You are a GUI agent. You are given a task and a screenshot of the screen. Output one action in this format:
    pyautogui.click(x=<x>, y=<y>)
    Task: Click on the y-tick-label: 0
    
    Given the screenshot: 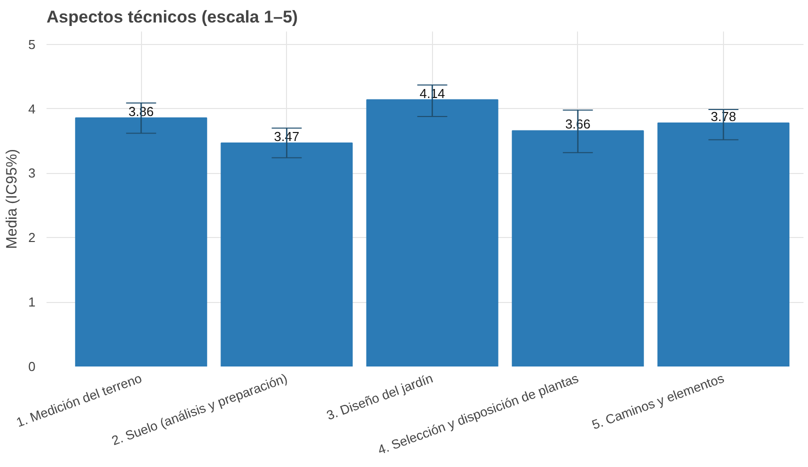 What is the action you would take?
    pyautogui.click(x=32, y=366)
    